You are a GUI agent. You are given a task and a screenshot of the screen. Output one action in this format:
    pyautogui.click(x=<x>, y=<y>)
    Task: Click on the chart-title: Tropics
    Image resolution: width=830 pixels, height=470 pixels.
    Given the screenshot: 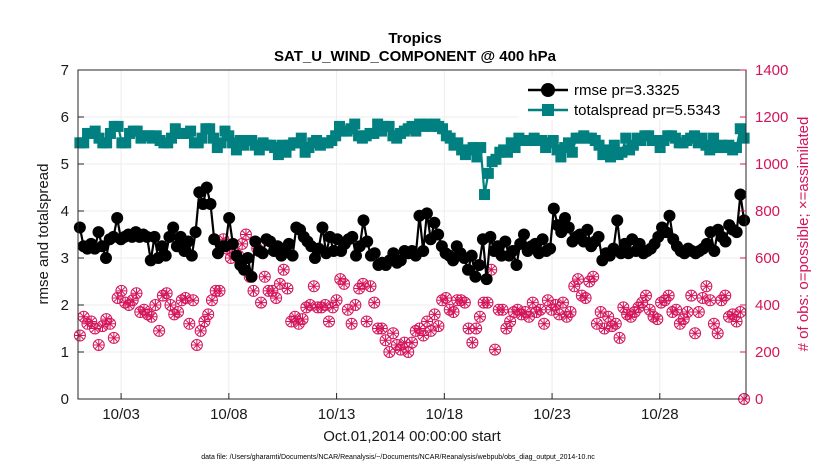 What is the action you would take?
    pyautogui.click(x=414, y=38)
    